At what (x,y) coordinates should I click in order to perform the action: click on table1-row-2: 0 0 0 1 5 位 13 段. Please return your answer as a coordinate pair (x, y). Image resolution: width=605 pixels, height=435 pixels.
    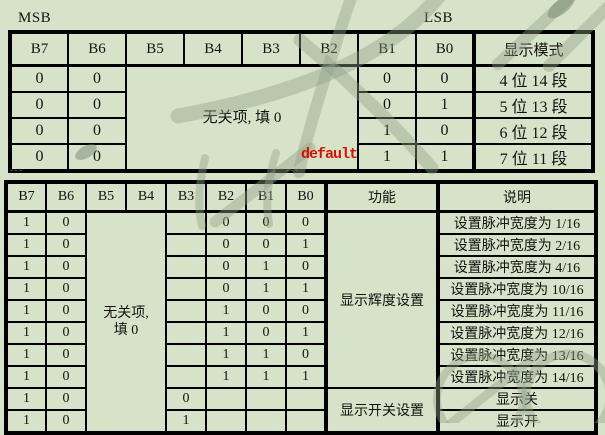
    Looking at the image, I should click on (301, 105).